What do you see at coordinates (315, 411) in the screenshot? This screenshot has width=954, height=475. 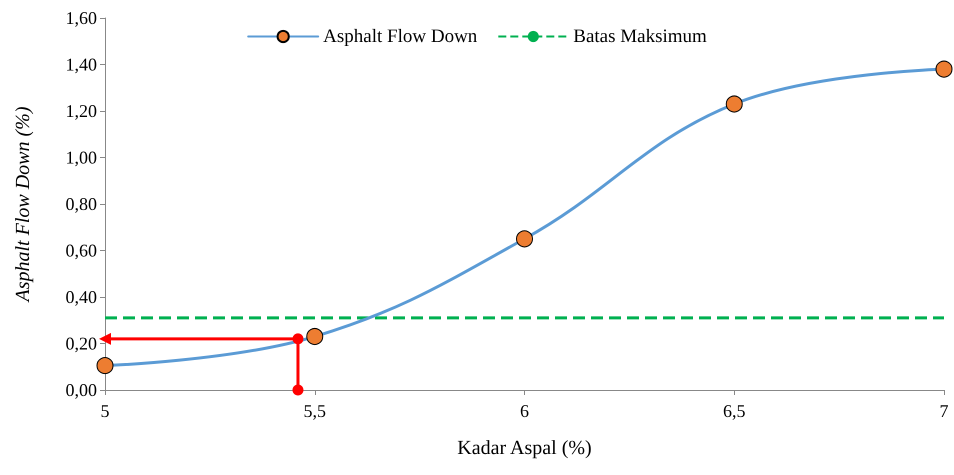 I see `x-tick-label: 5,5` at bounding box center [315, 411].